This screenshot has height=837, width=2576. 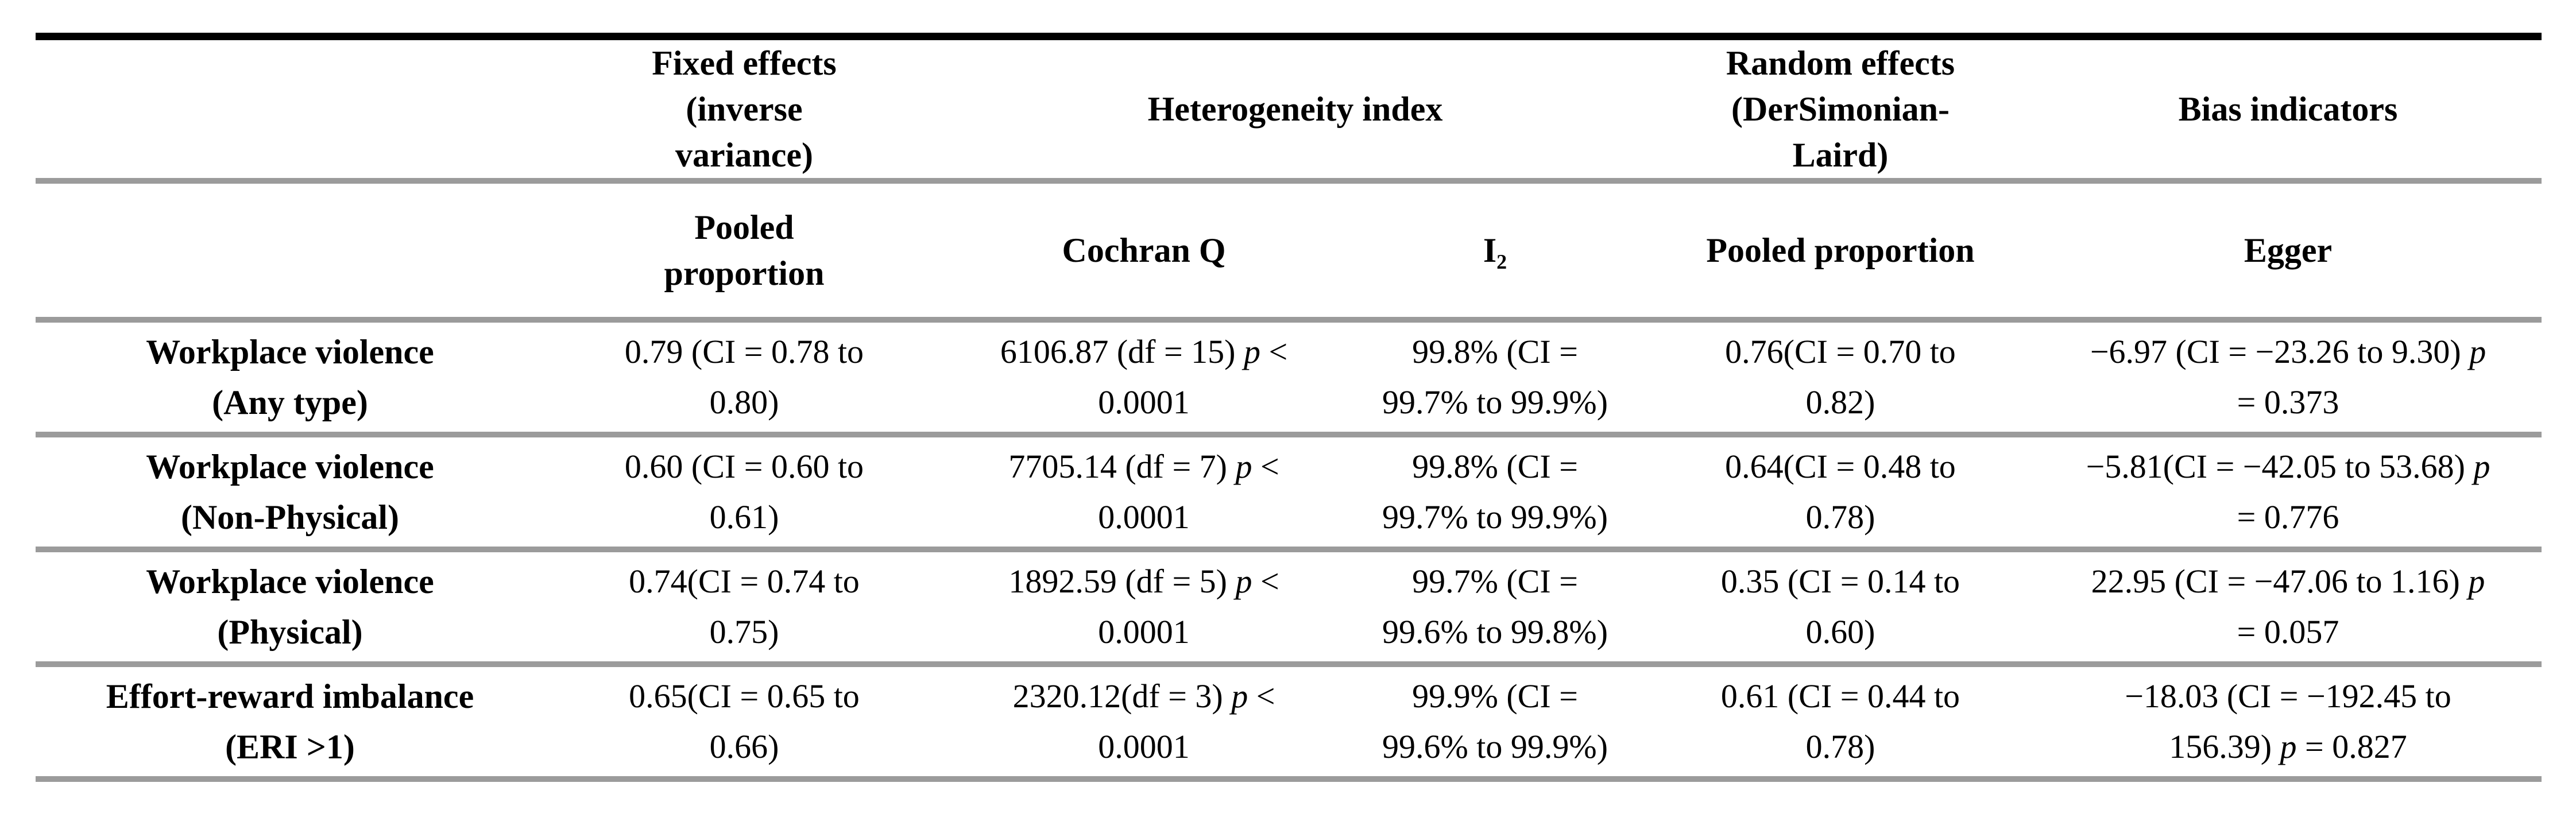 What do you see at coordinates (290, 607) in the screenshot?
I see `row-label: Workplace violence (Physical)` at bounding box center [290, 607].